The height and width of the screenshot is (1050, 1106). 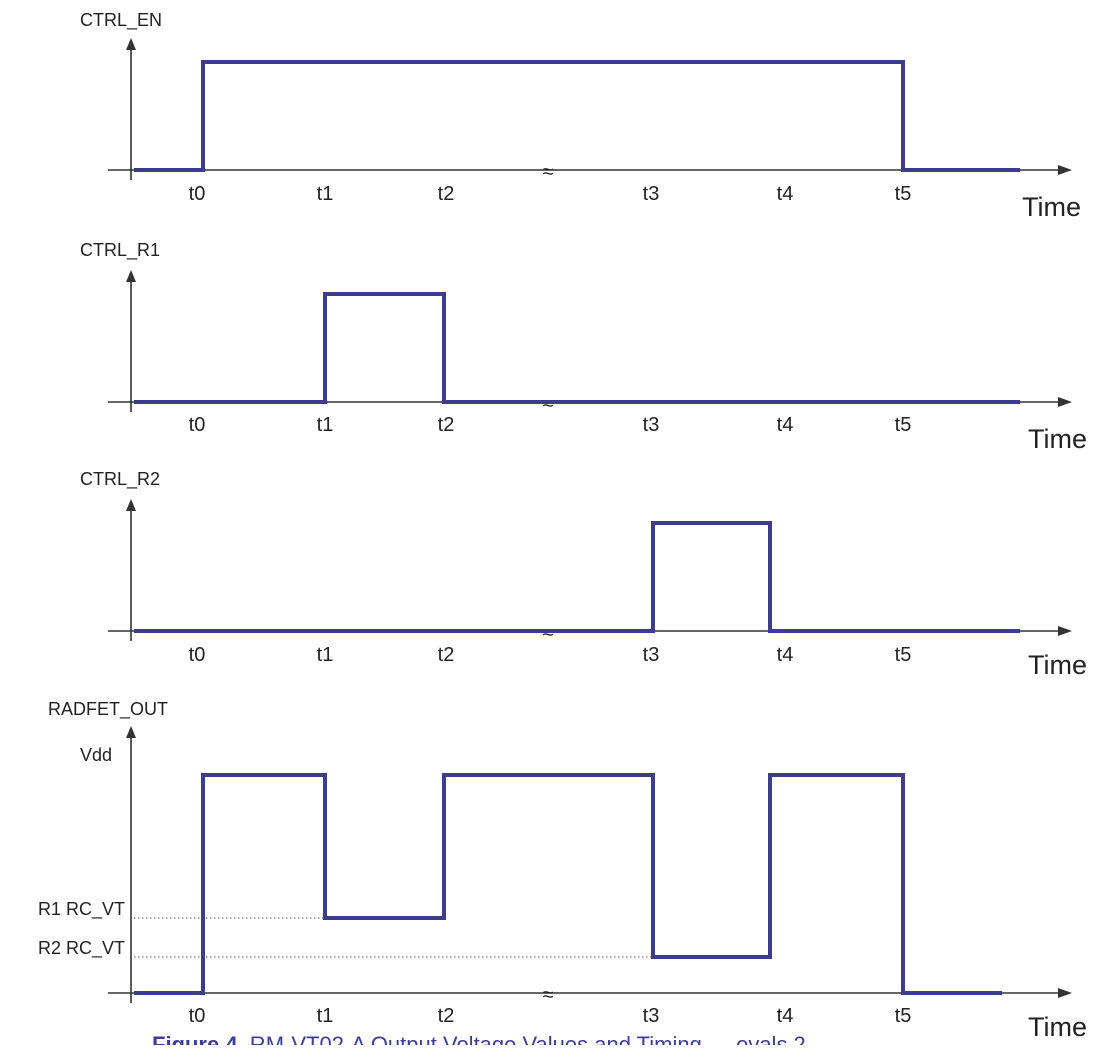 I want to click on signal-label: CTRL_R2, so click(x=120, y=479).